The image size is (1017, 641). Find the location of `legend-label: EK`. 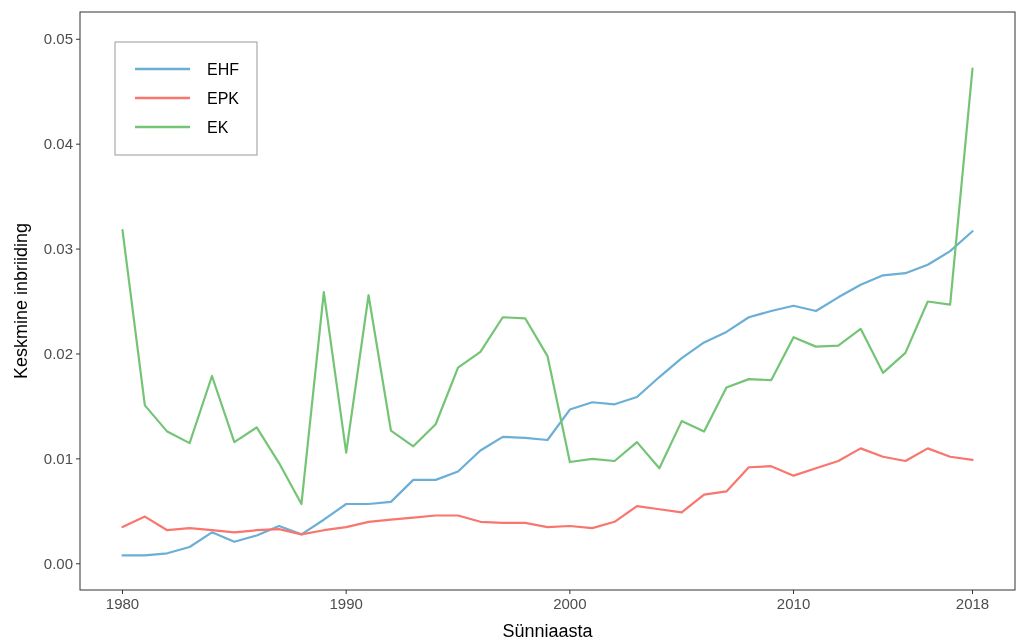

legend-label: EK is located at coordinates (218, 127).